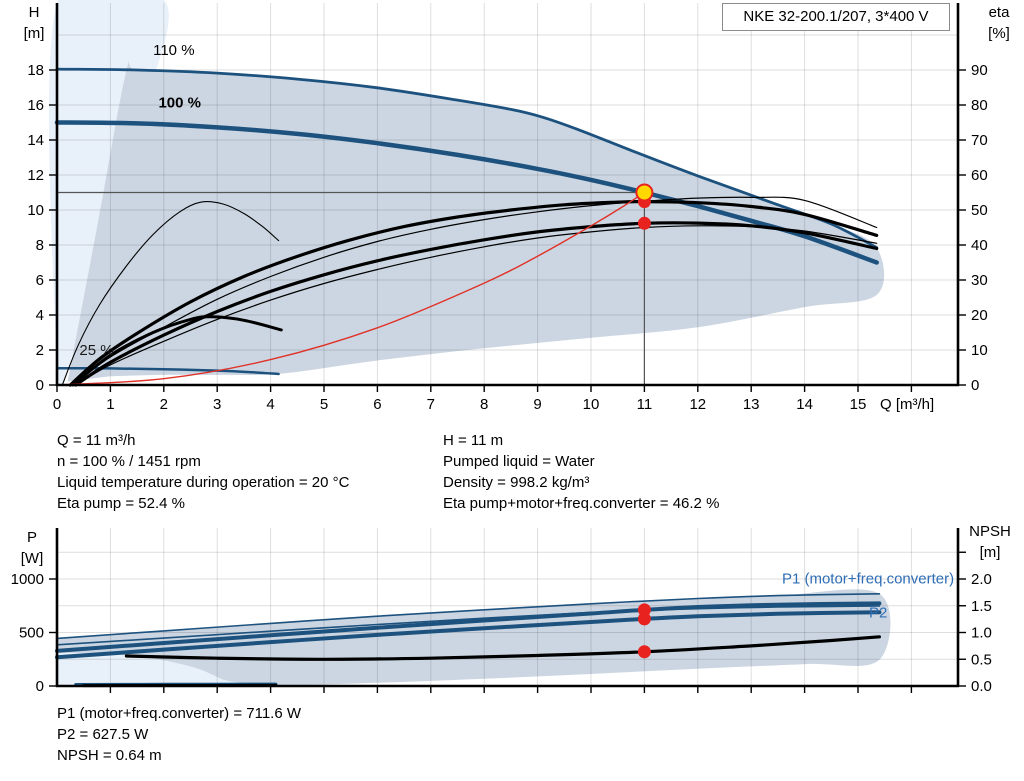 This screenshot has width=1024, height=781. What do you see at coordinates (644, 619) in the screenshot?
I see `p2-point` at bounding box center [644, 619].